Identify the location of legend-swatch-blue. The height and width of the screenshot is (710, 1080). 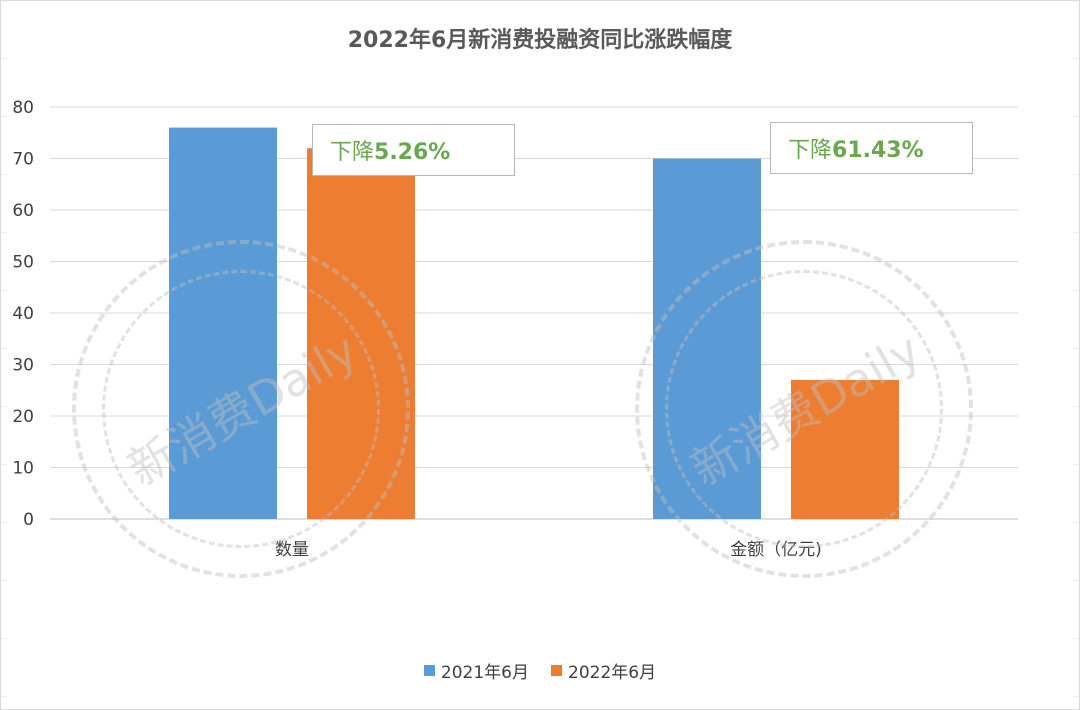
(429, 670).